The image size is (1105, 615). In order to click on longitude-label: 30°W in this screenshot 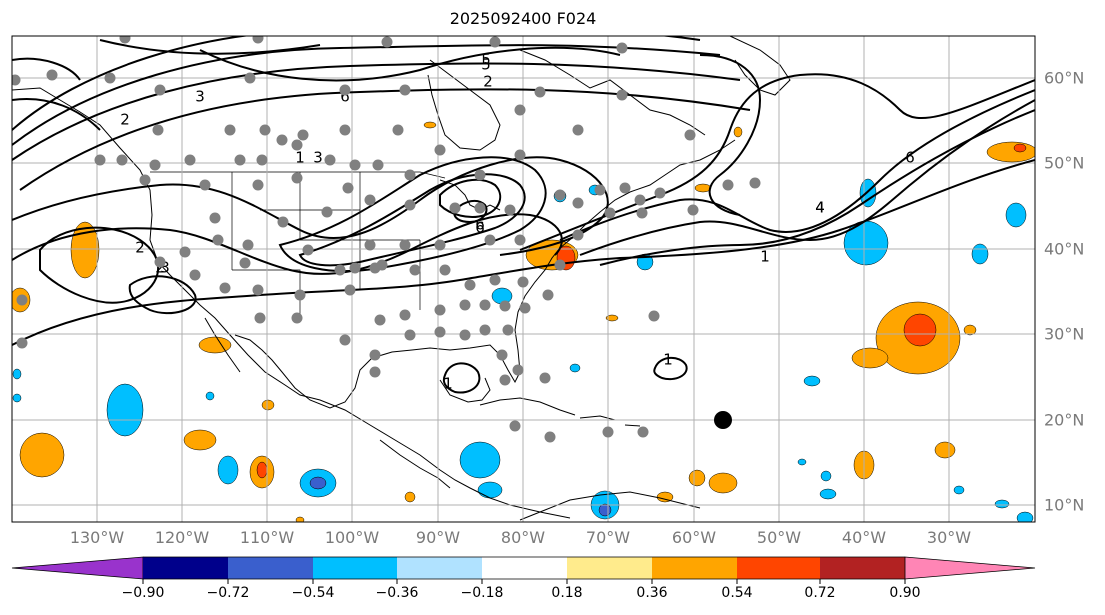, I will do `click(949, 537)`.